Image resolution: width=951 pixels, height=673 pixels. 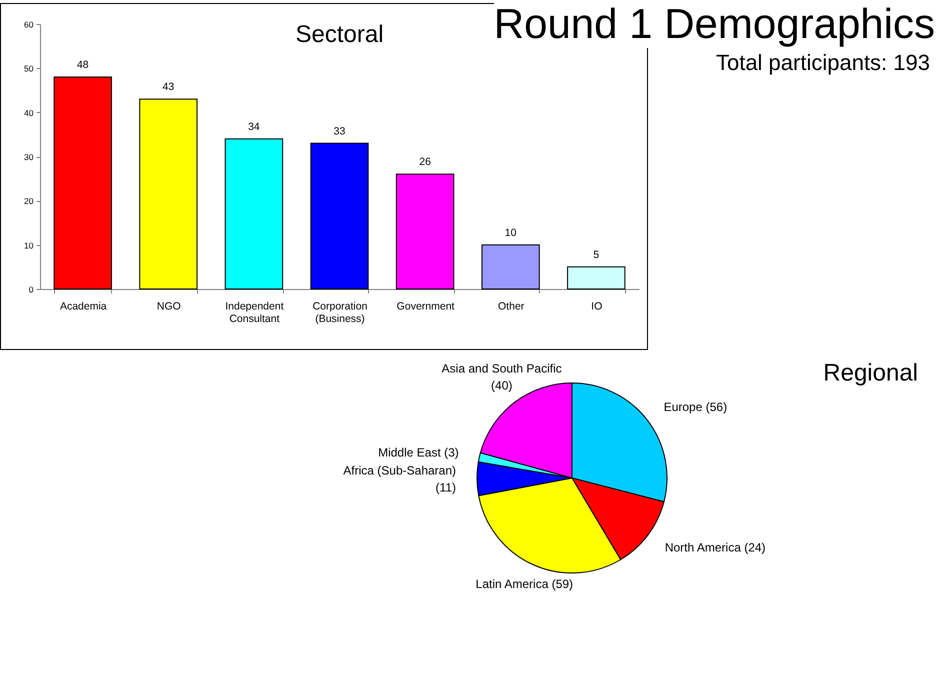 I want to click on text: Total participants: 193, so click(x=823, y=63).